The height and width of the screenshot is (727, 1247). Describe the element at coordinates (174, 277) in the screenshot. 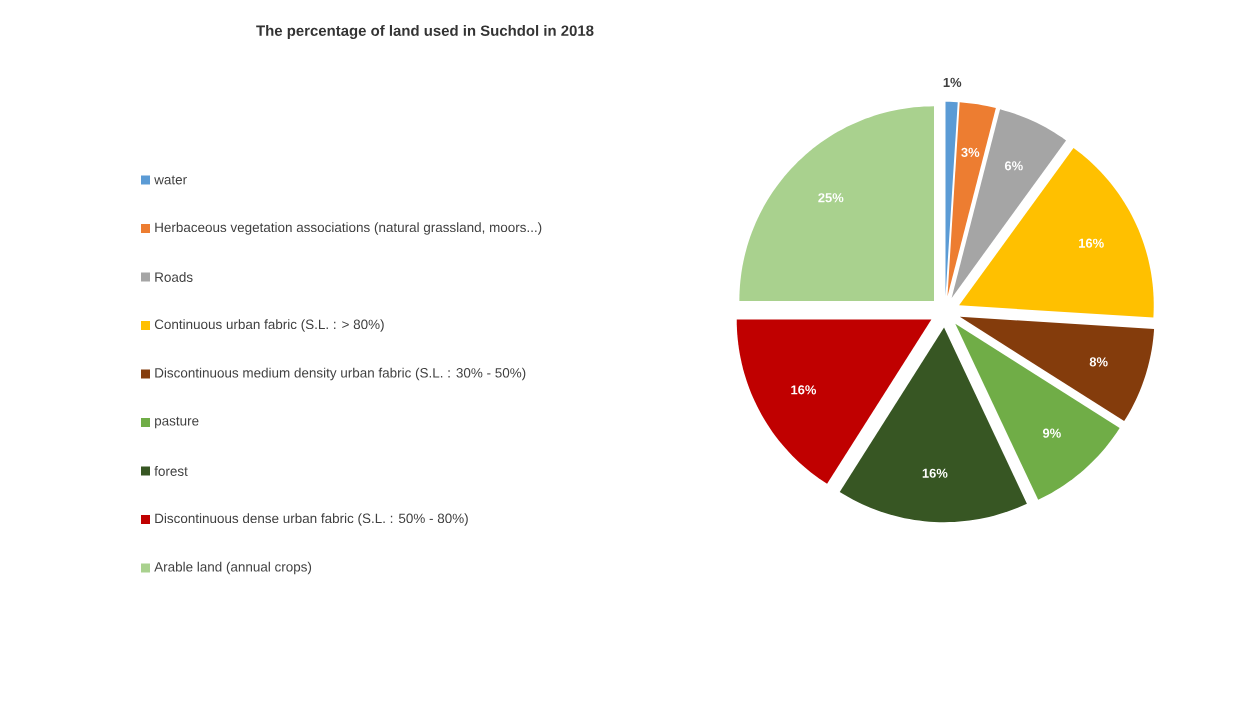

I see `legend-label: Roads` at that location.